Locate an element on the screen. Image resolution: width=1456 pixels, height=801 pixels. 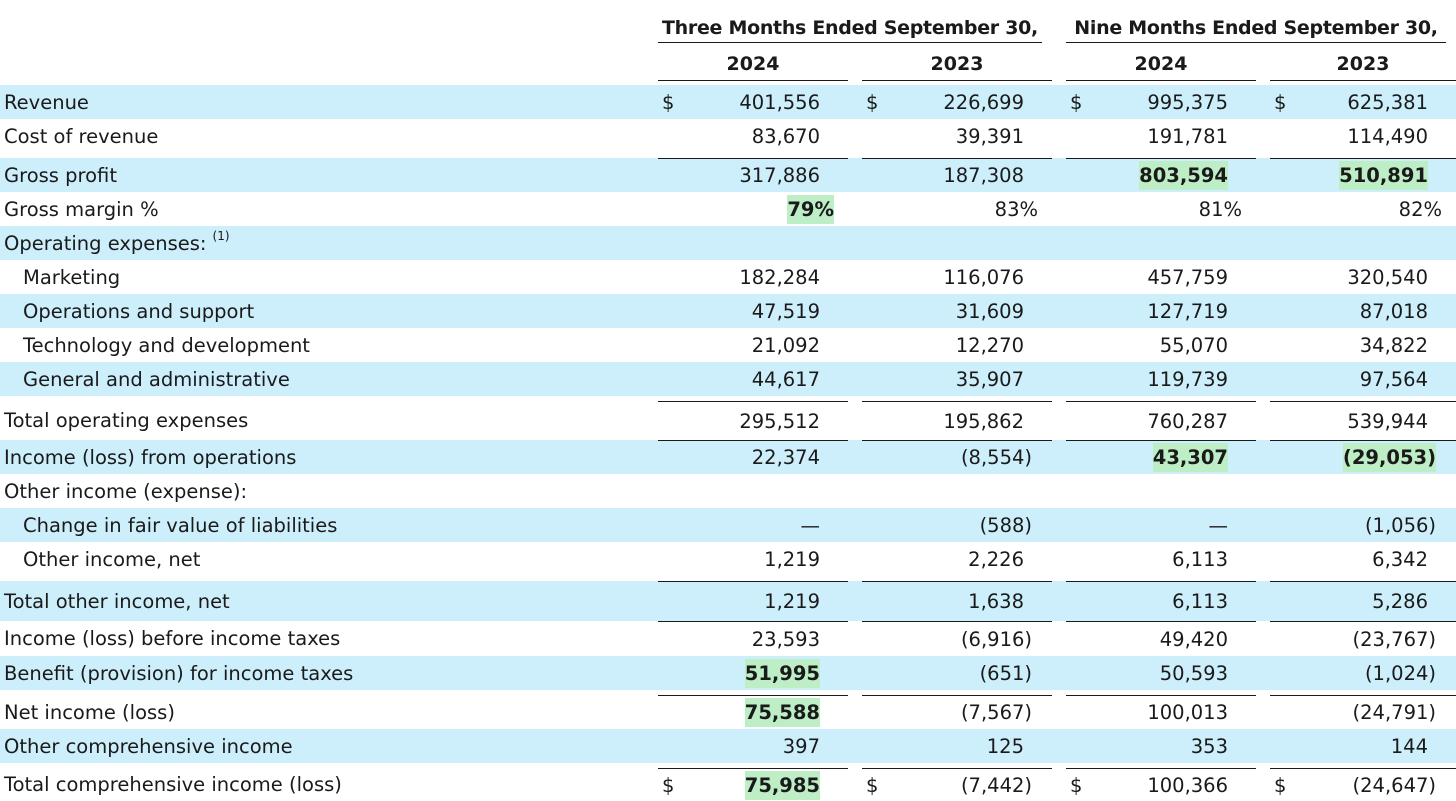
value-cell-nine-months-2023: (1,024) is located at coordinates (1363, 673).